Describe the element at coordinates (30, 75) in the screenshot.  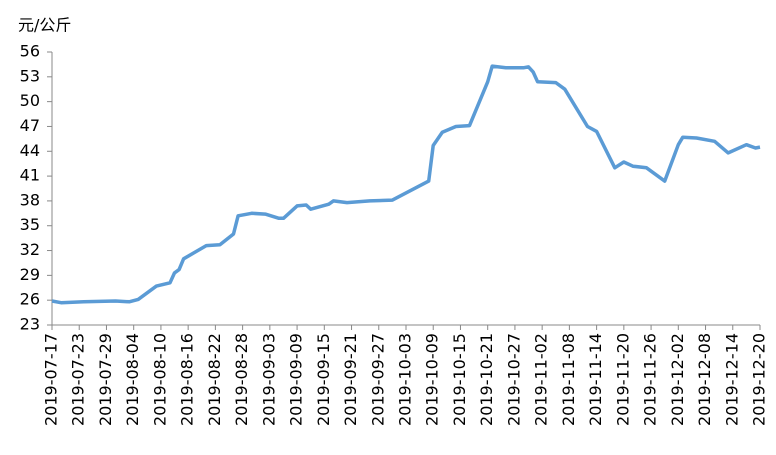
I see `y-tick-label: 53` at that location.